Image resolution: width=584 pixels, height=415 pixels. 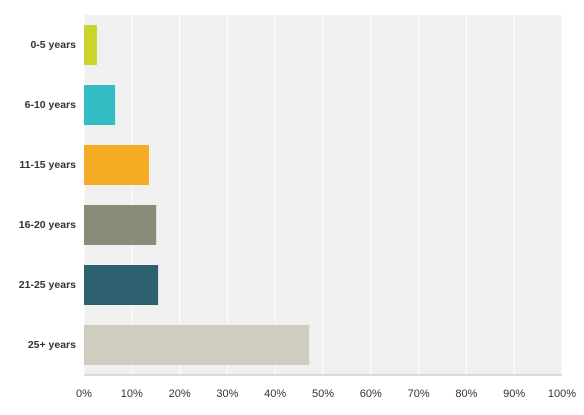 What do you see at coordinates (52, 345) in the screenshot?
I see `y-tick-label: 25+ years` at bounding box center [52, 345].